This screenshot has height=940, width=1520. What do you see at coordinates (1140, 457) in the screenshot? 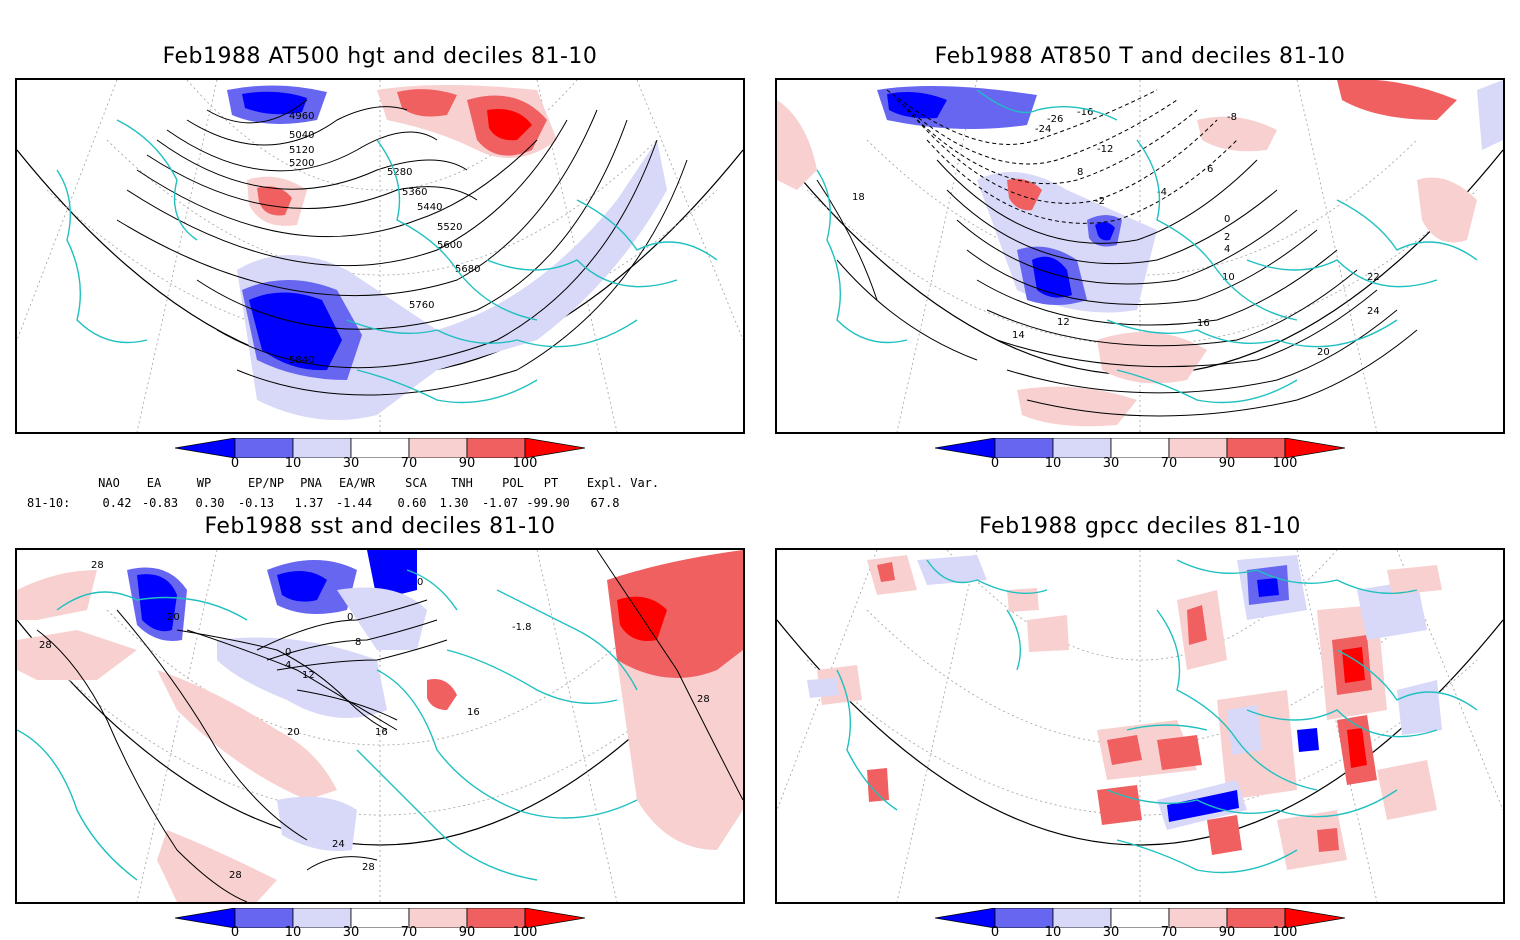
I see `colorbar-top-right: 0 10 30 70 90 100` at bounding box center [1140, 457].